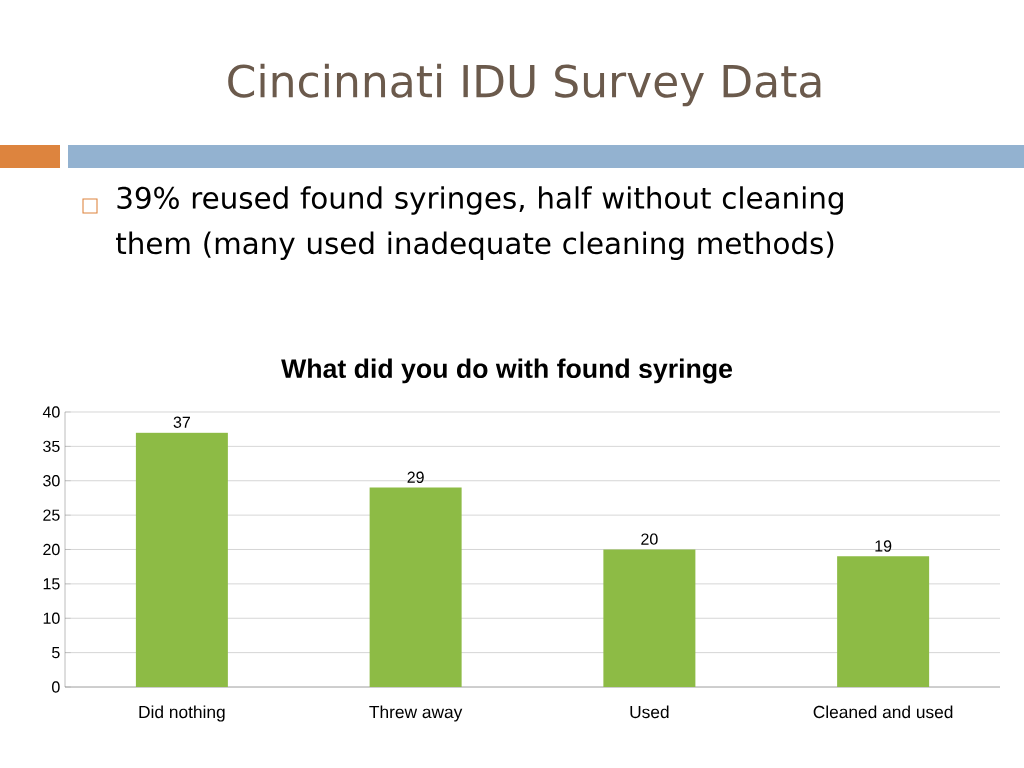 The image size is (1024, 768). Describe the element at coordinates (182, 713) in the screenshot. I see `x-tick-label: Did nothing` at that location.